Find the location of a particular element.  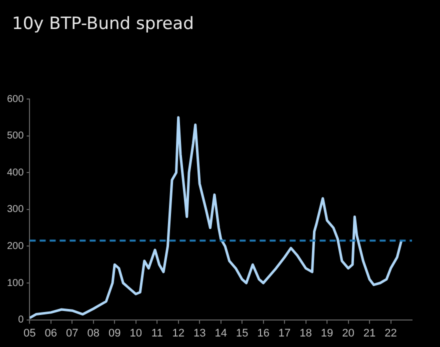

x-tick-label: 17 is located at coordinates (284, 333).